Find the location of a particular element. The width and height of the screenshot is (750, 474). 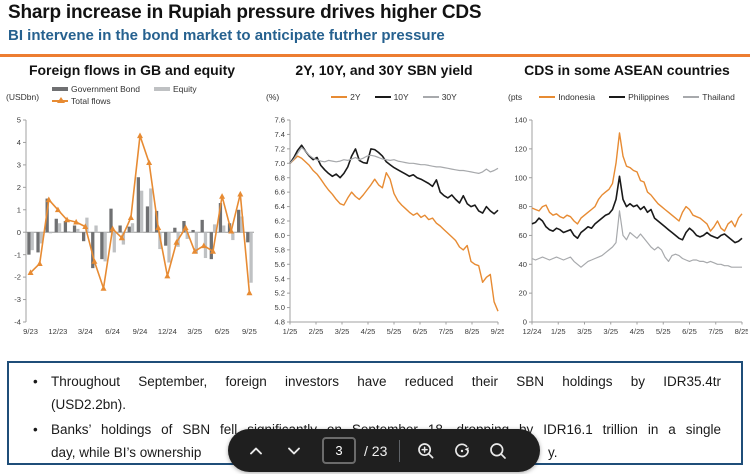

chart3-unit-label: (pts is located at coordinates (515, 97).